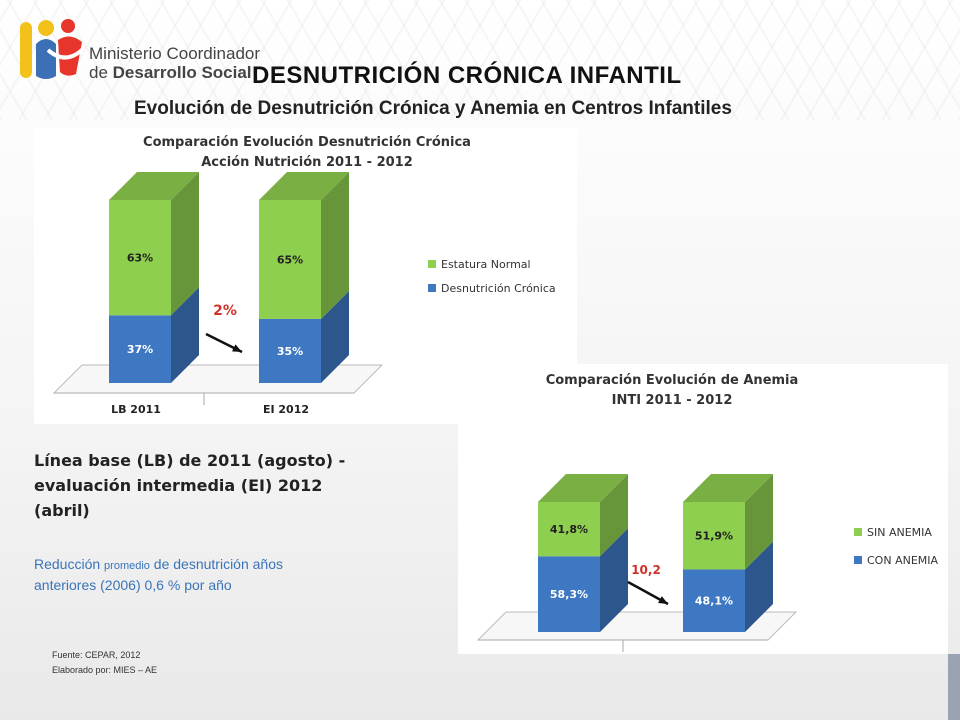 The image size is (960, 720). I want to click on data-label: 35%, so click(290, 351).